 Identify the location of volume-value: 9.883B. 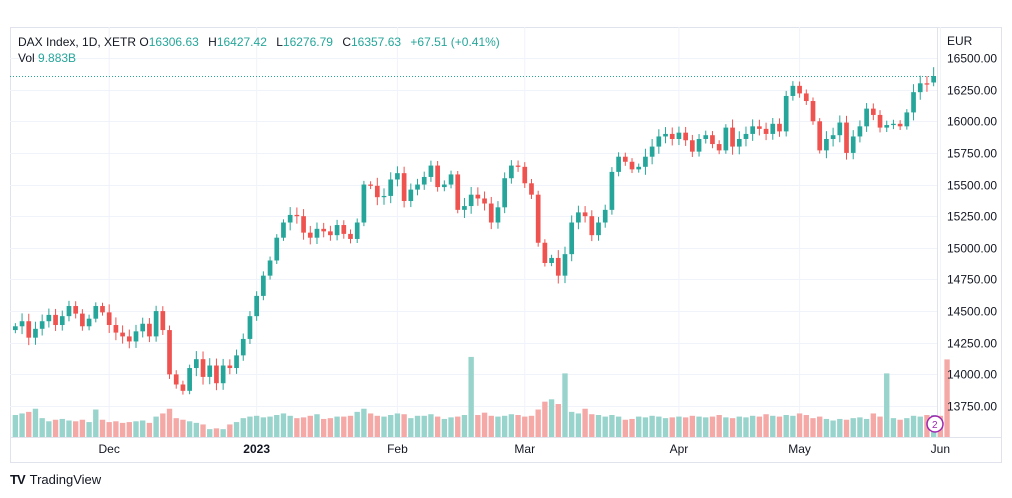
(57, 58).